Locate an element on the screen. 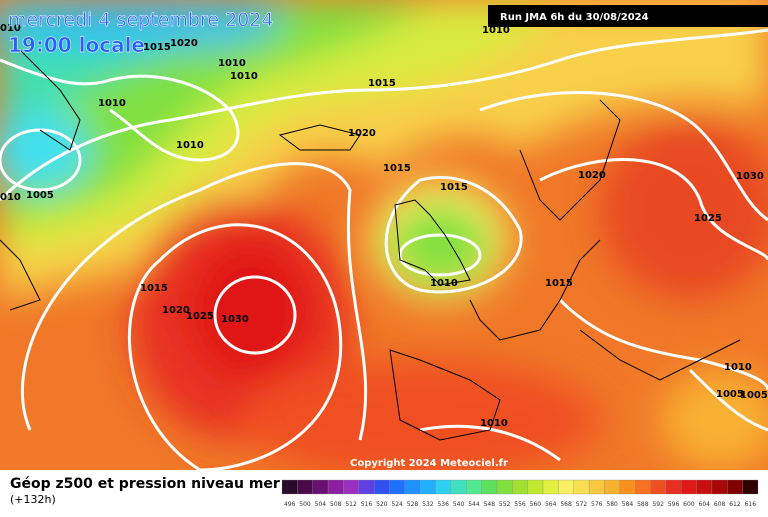  copyright: Copyright 2024 Meteociel.fr is located at coordinates (429, 463).